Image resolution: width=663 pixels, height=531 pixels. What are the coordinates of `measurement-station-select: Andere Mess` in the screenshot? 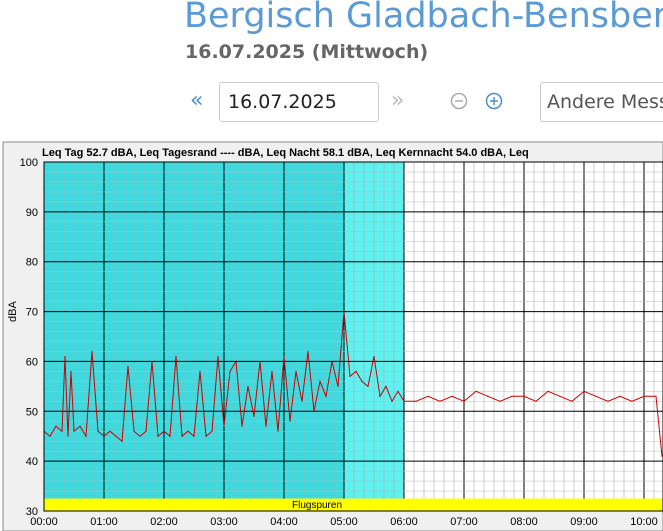 It's located at (601, 102).